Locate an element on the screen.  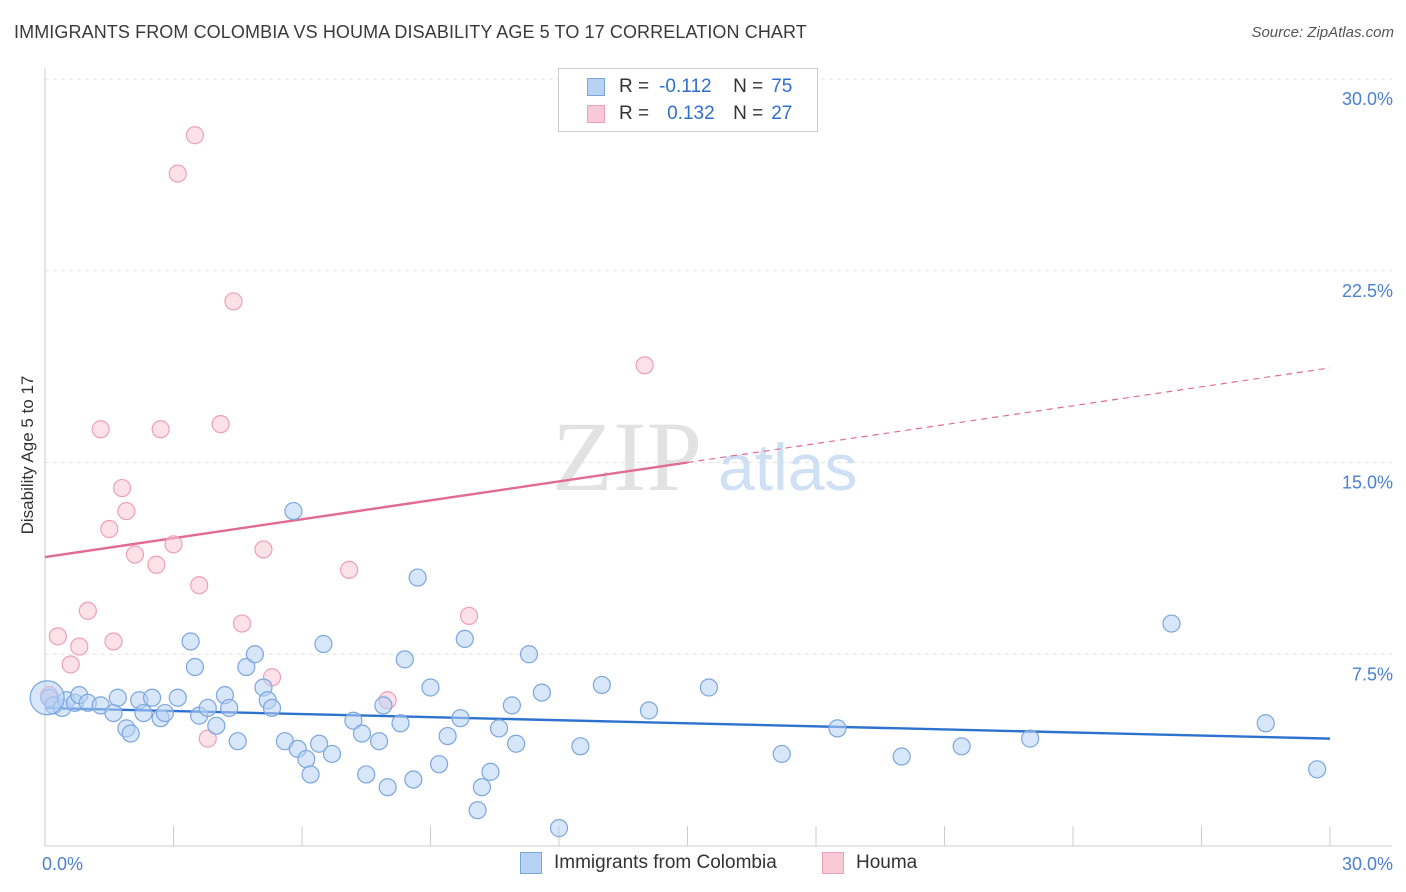
colombia-n-value: 75 is located at coordinates (782, 86).